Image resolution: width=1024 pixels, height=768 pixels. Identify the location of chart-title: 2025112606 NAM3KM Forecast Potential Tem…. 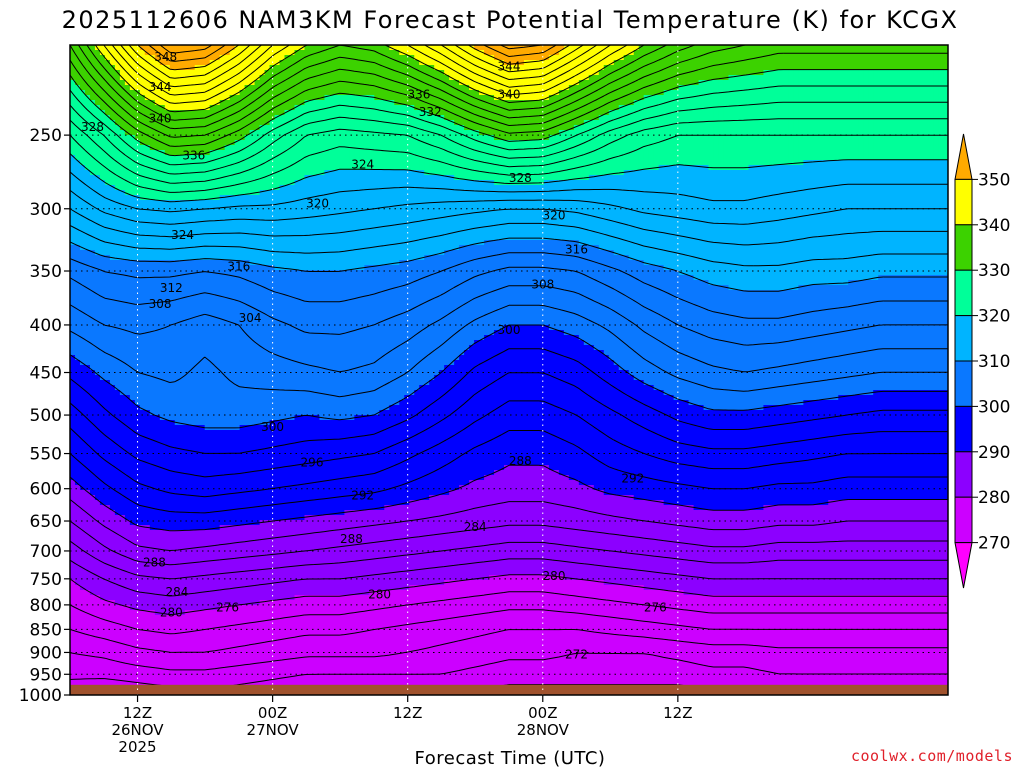
(510, 20).